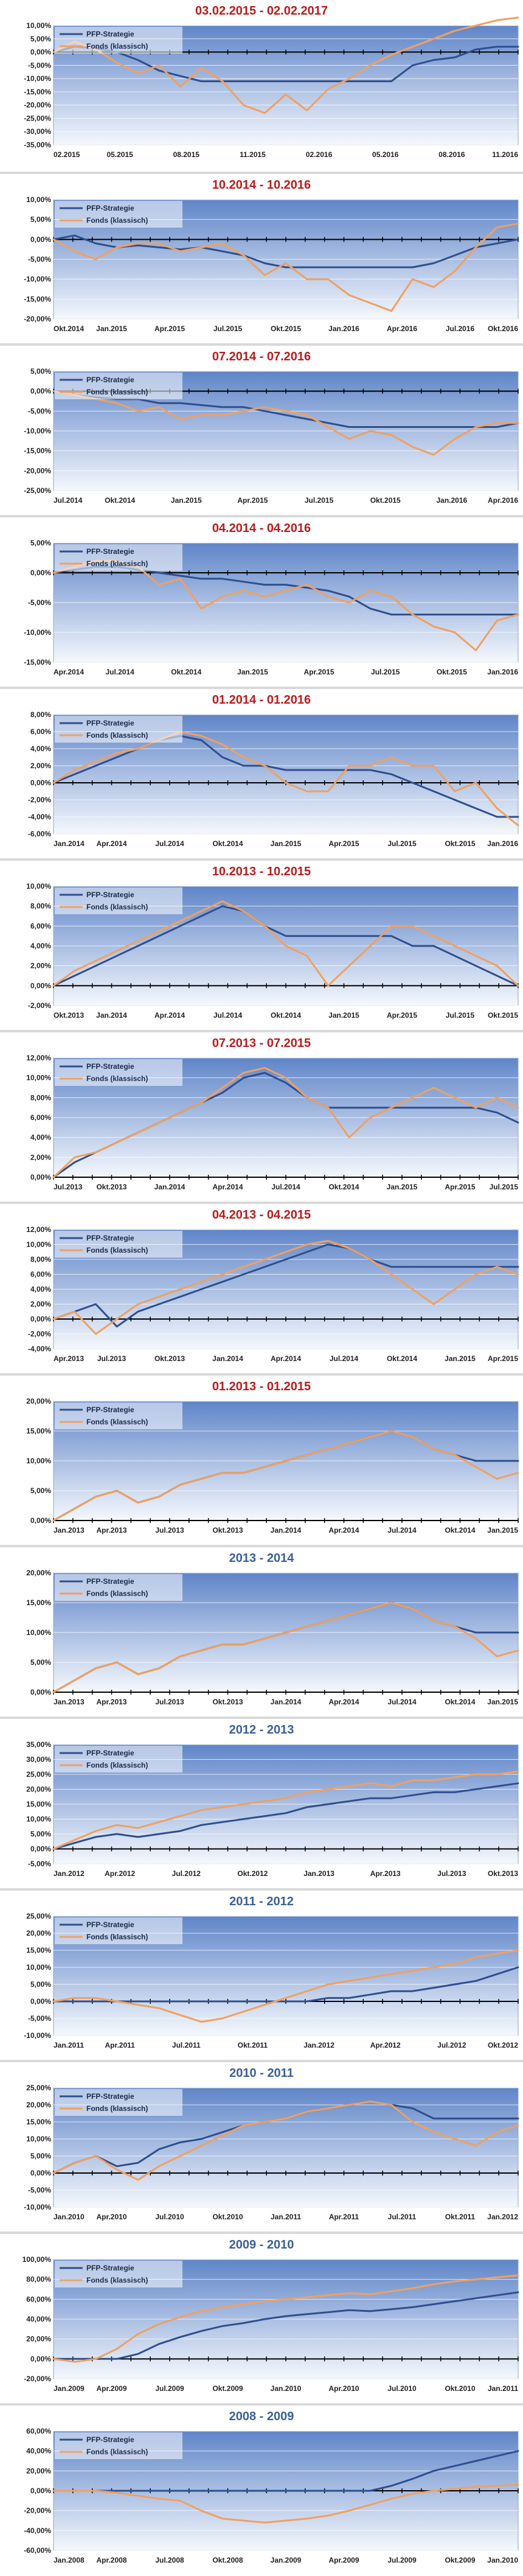 The image size is (523, 2576). What do you see at coordinates (344, 2217) in the screenshot?
I see `x-tick-label: Apr.2011` at bounding box center [344, 2217].